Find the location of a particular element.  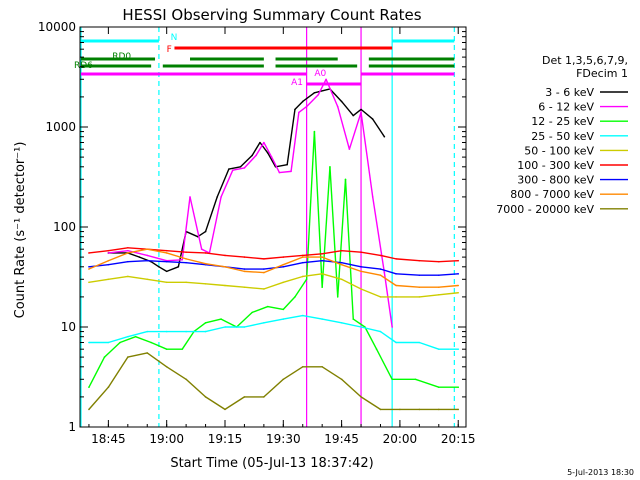

flag-label: A0 is located at coordinates (320, 74).